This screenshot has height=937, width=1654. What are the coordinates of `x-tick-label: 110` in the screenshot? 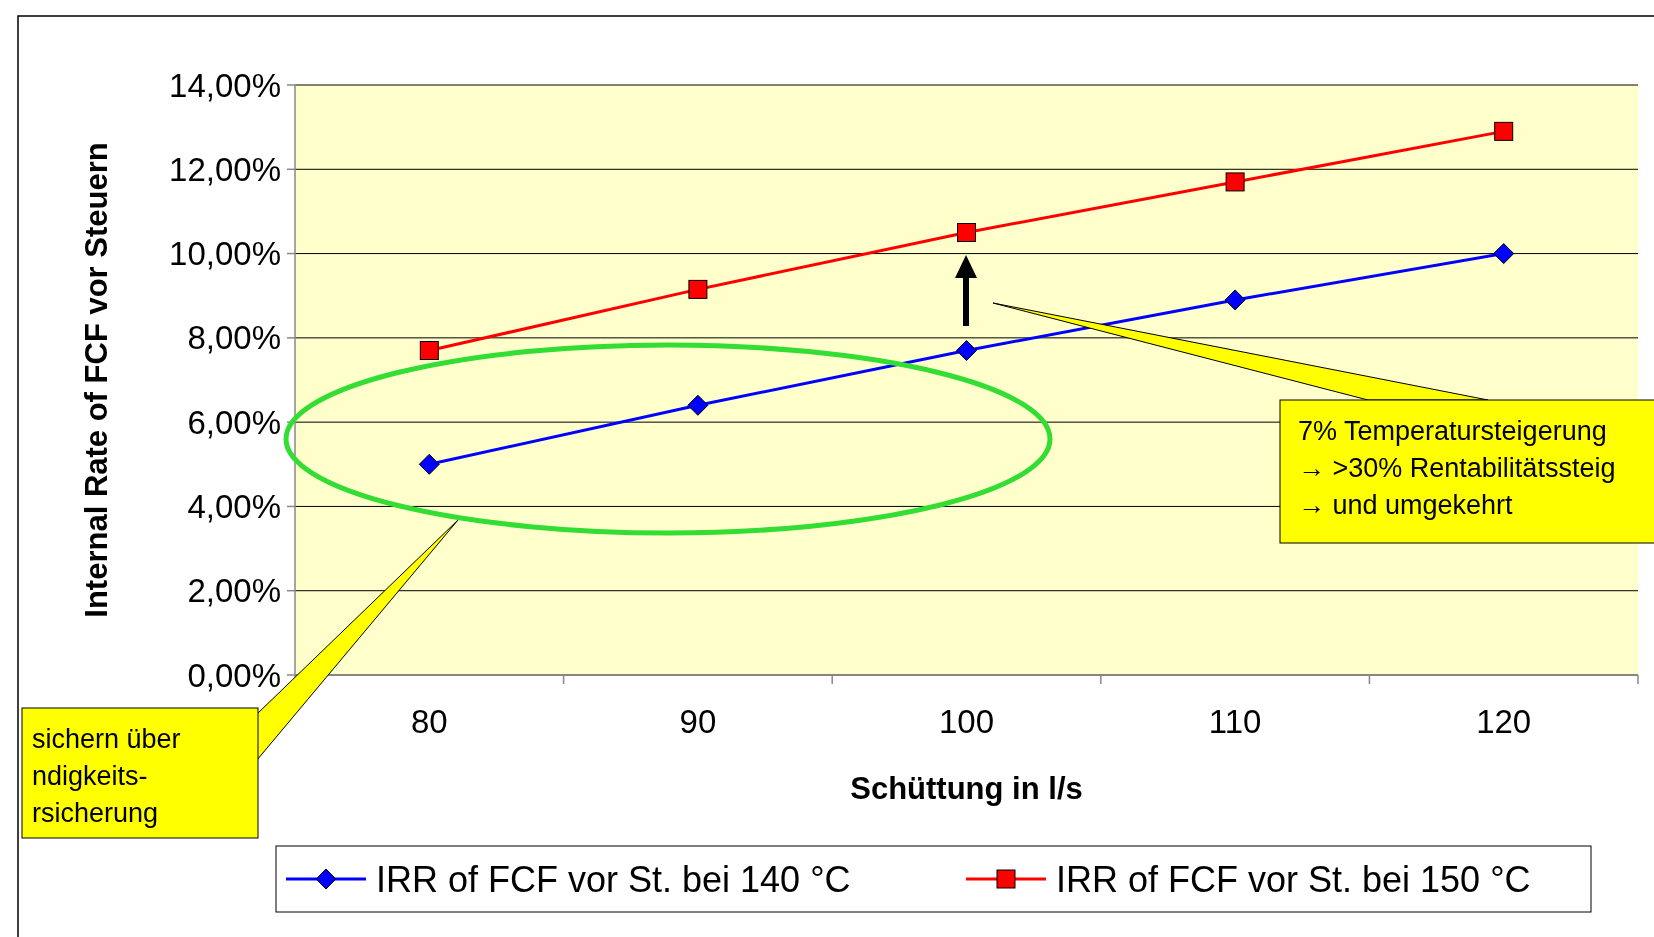 It's located at (1235, 721).